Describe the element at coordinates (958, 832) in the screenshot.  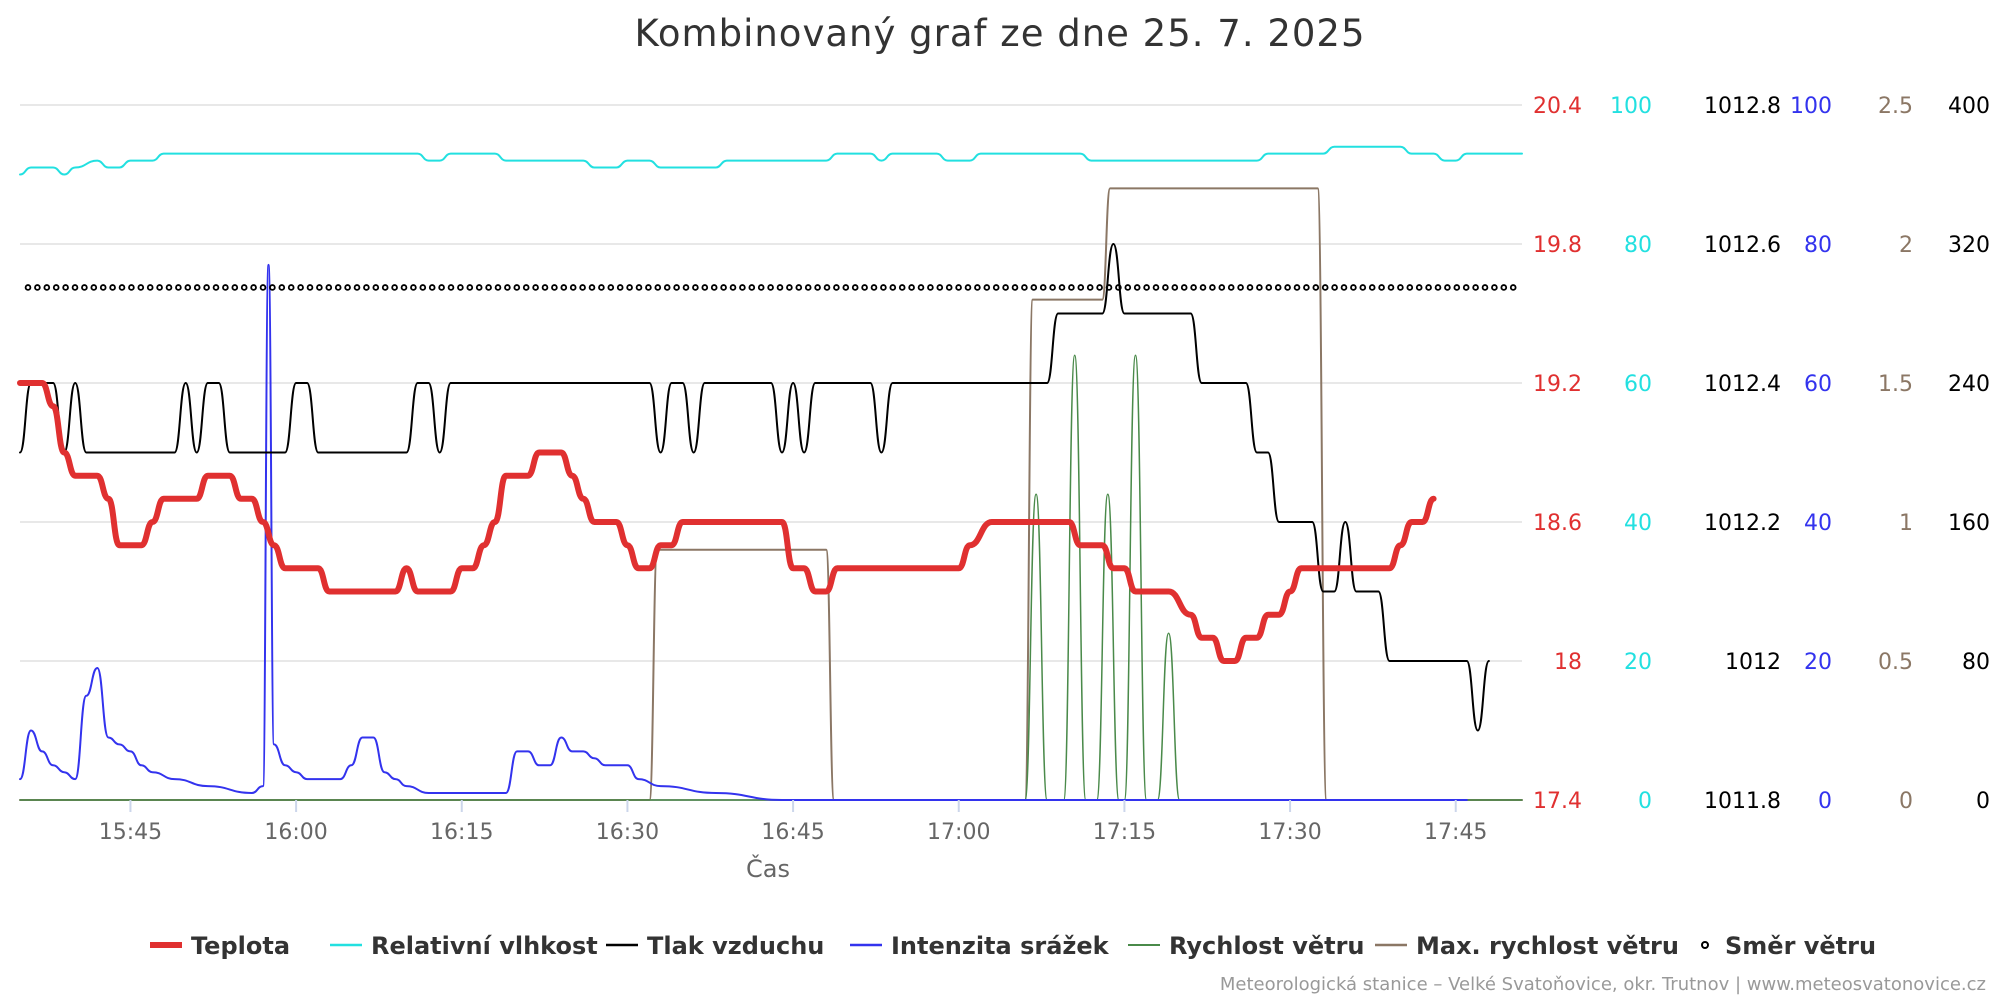
I see `x-tick-label: 17:00` at that location.